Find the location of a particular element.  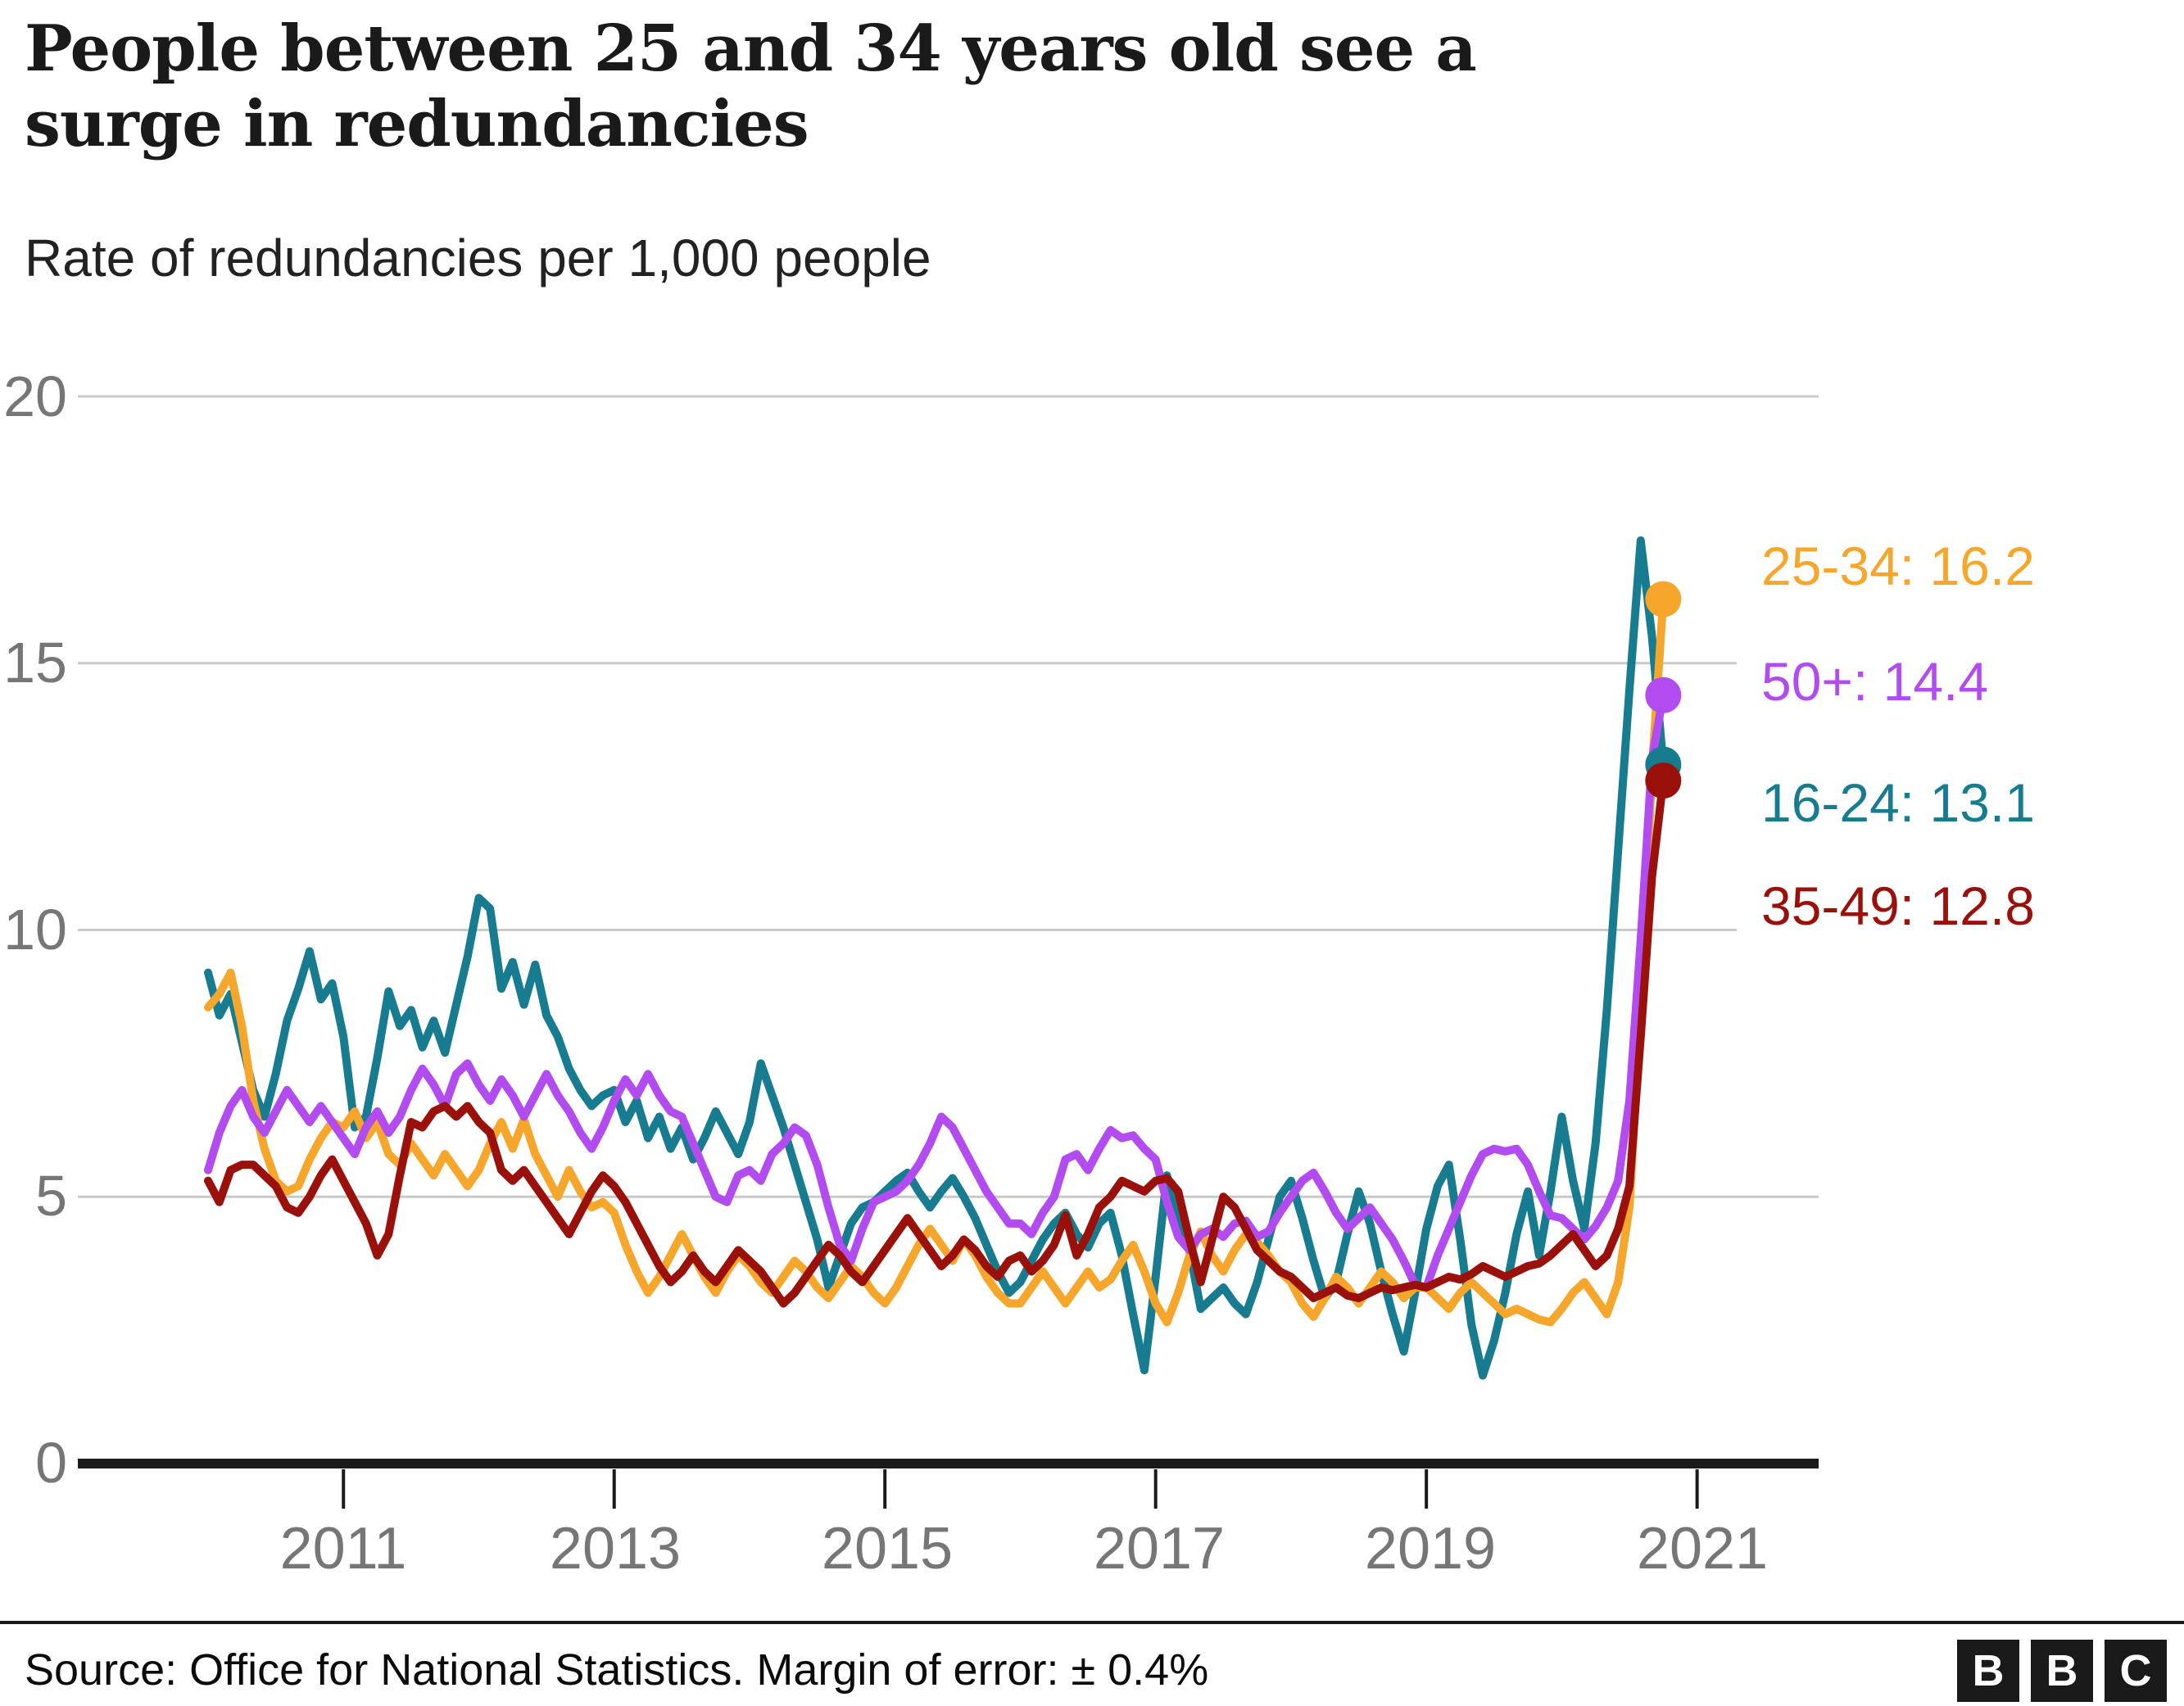

footer-divider is located at coordinates (1092, 1622).